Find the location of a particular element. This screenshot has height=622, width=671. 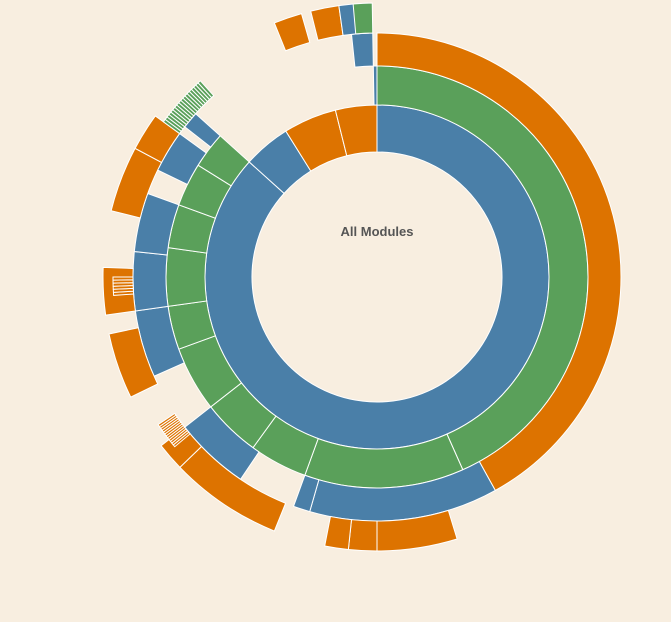

center-label: All Modules is located at coordinates (377, 231).